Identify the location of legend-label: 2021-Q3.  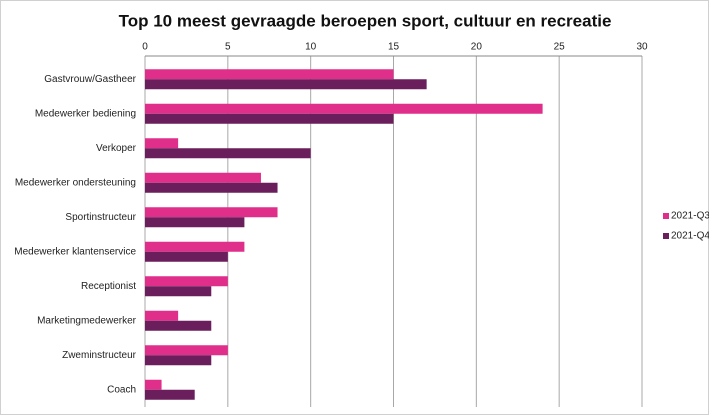
(690, 216).